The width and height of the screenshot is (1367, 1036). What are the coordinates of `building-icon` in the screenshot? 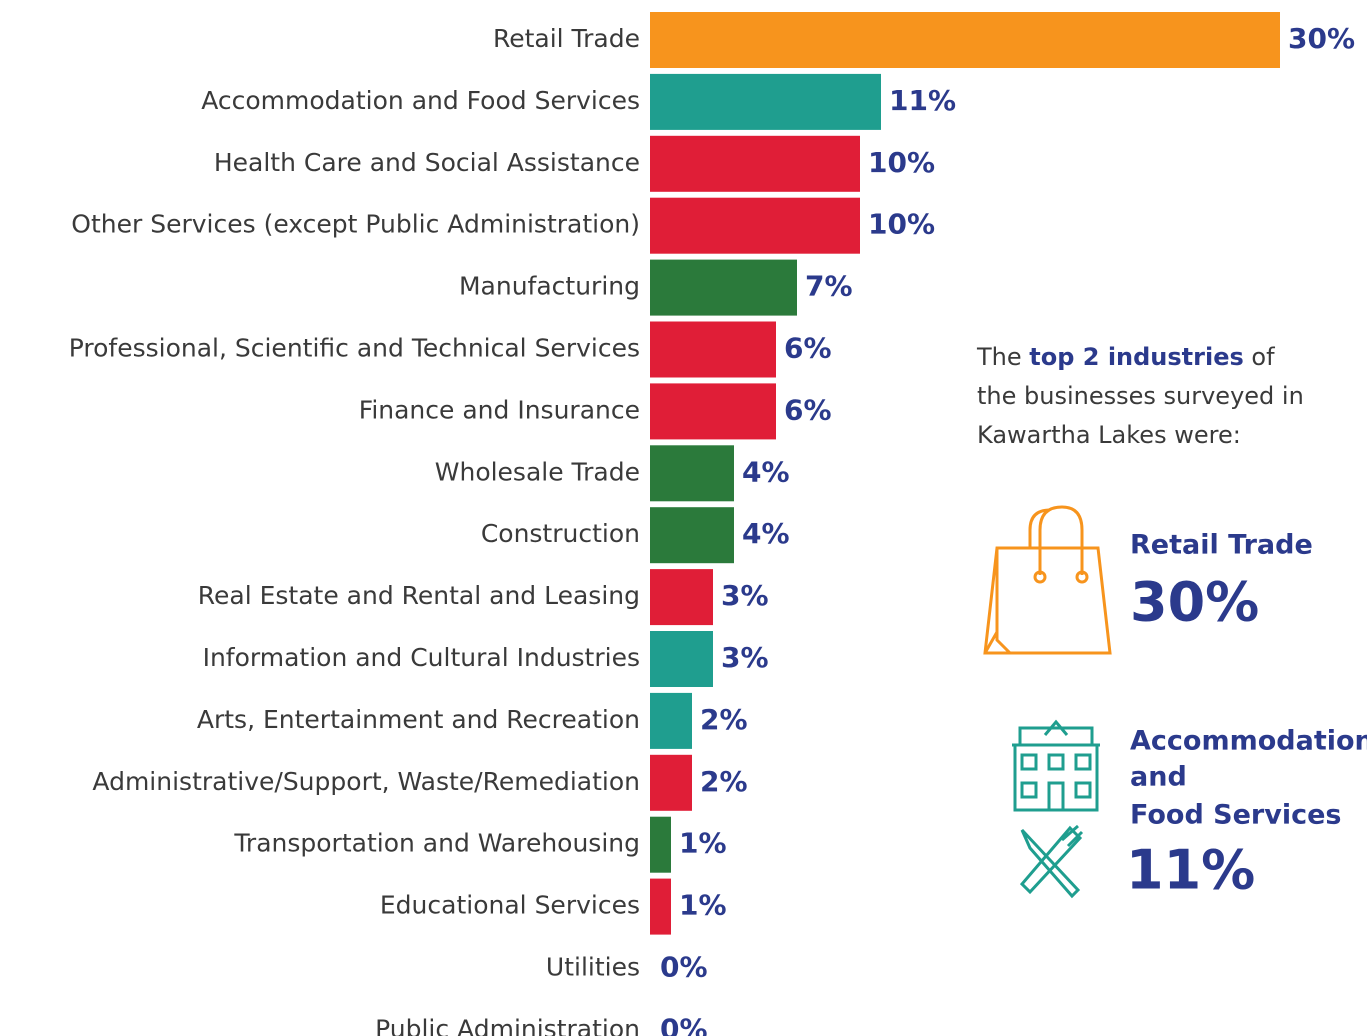 It's located at (1056, 765).